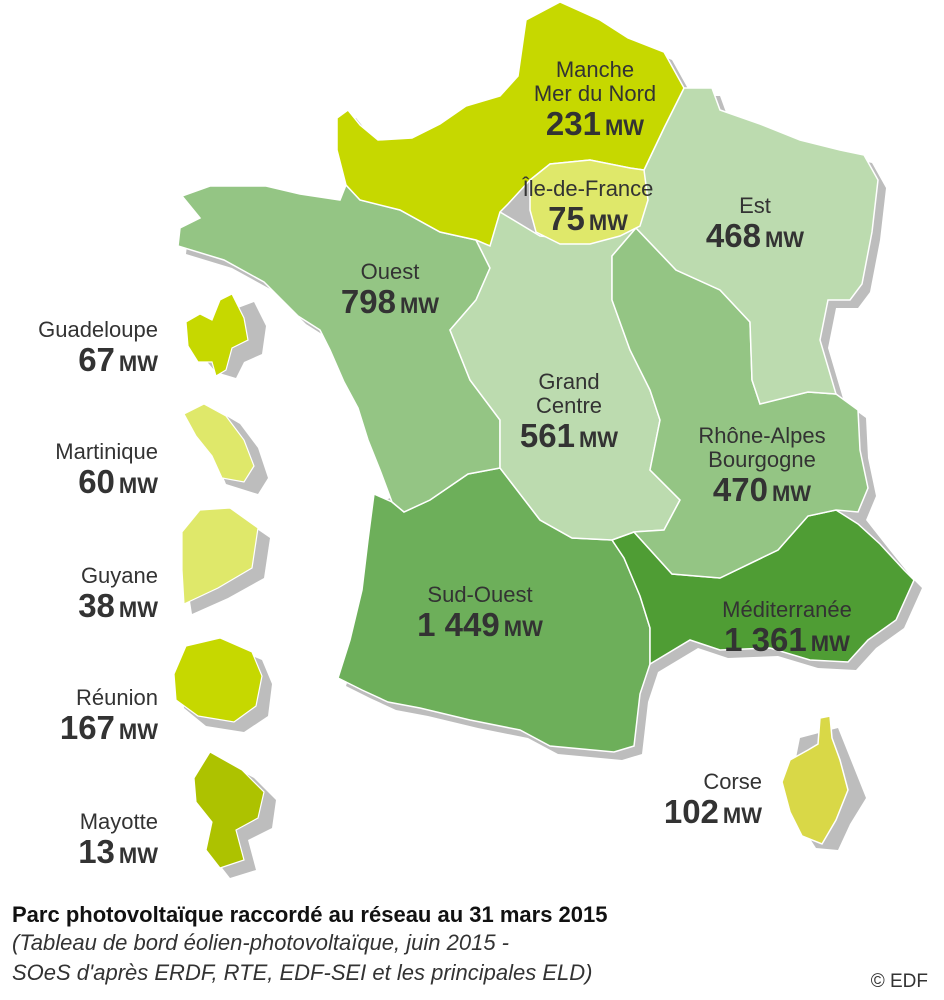 The image size is (944, 1000). I want to click on territory-name: Guyane, so click(119, 575).